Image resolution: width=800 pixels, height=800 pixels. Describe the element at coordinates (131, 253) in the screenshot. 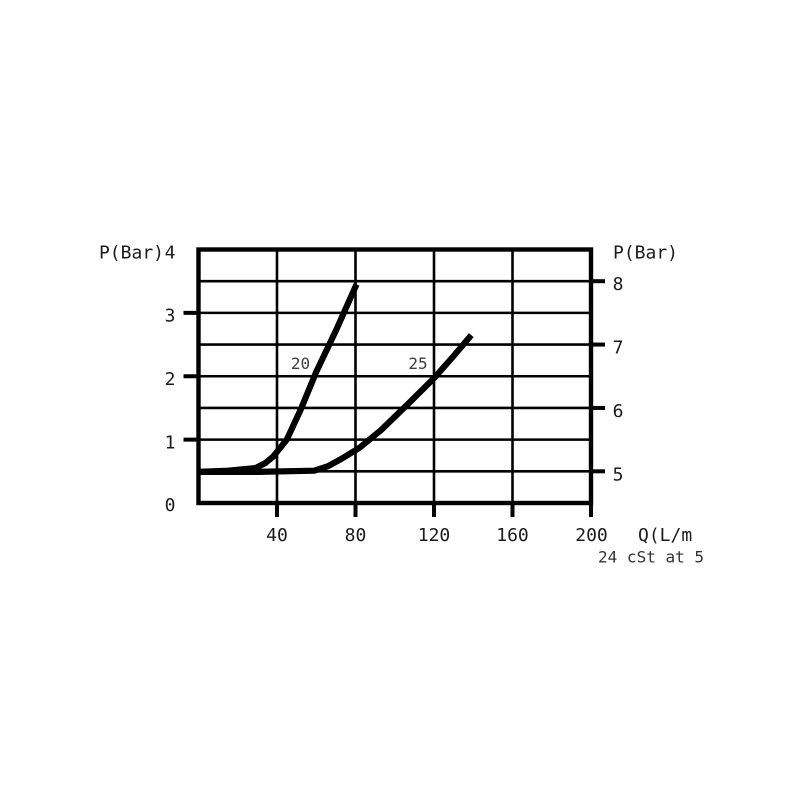

I see `left-axis-title: P(Bar)` at that location.